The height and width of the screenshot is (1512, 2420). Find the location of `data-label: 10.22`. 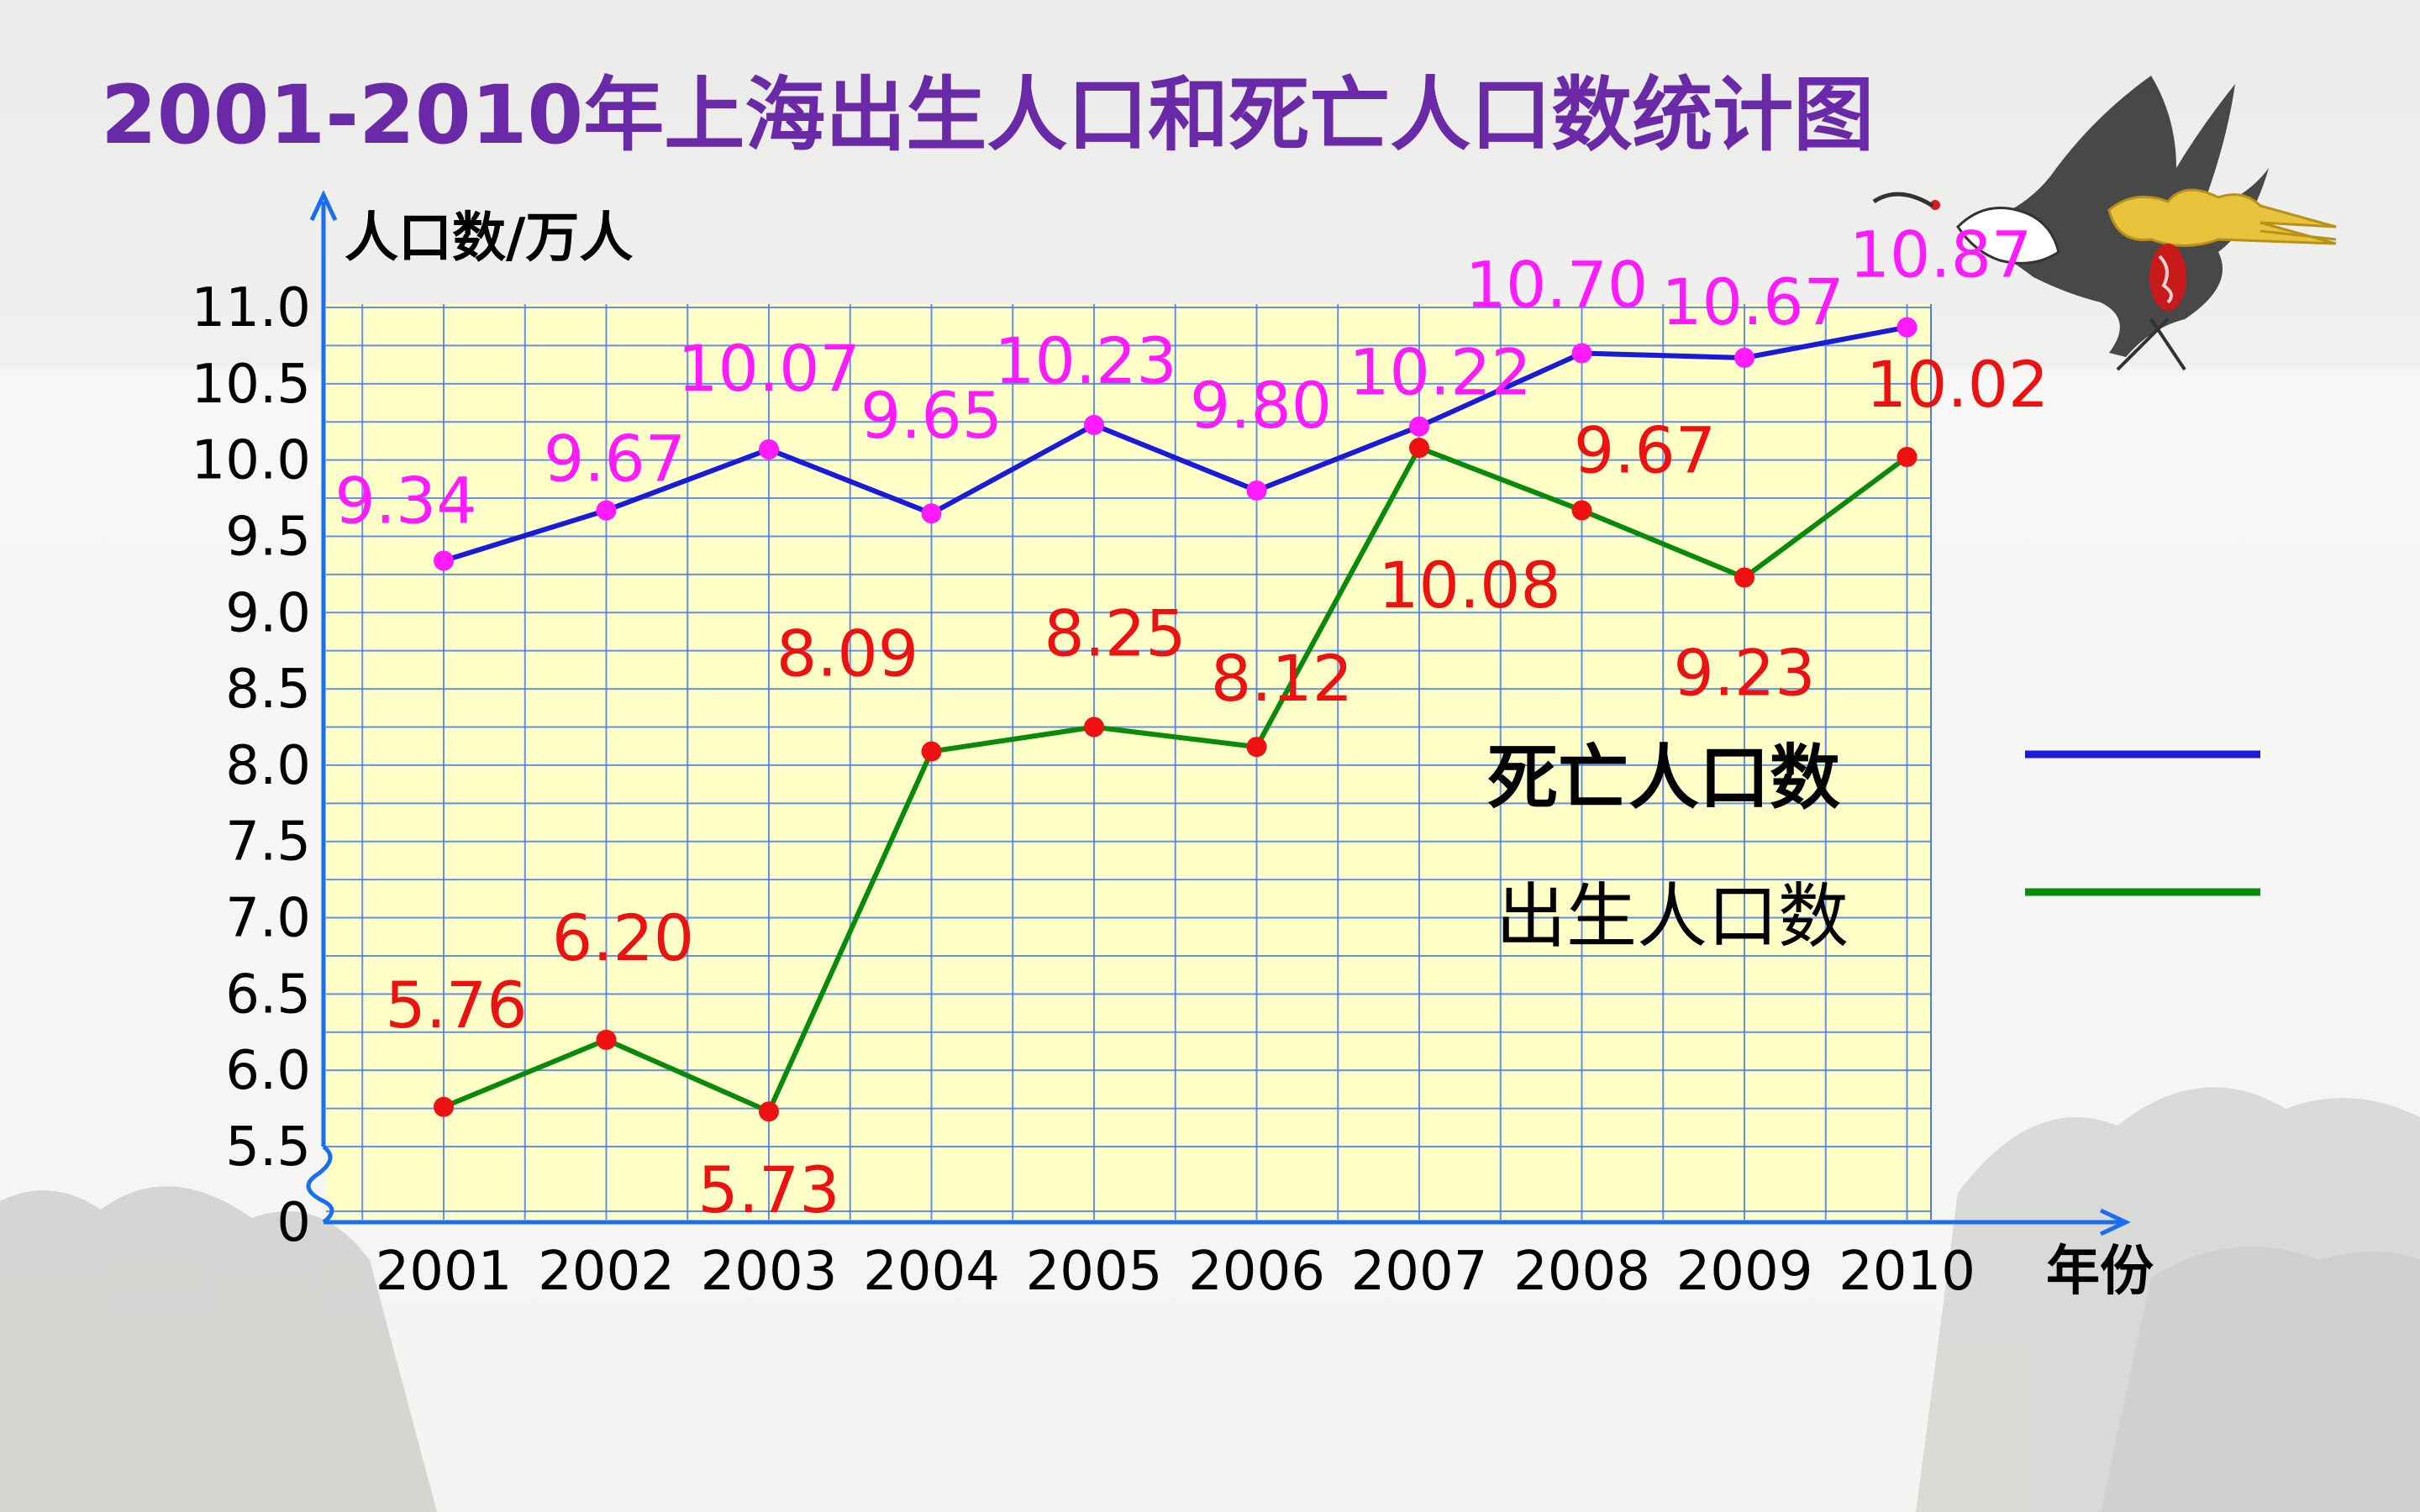

data-label: 10.22 is located at coordinates (1440, 372).